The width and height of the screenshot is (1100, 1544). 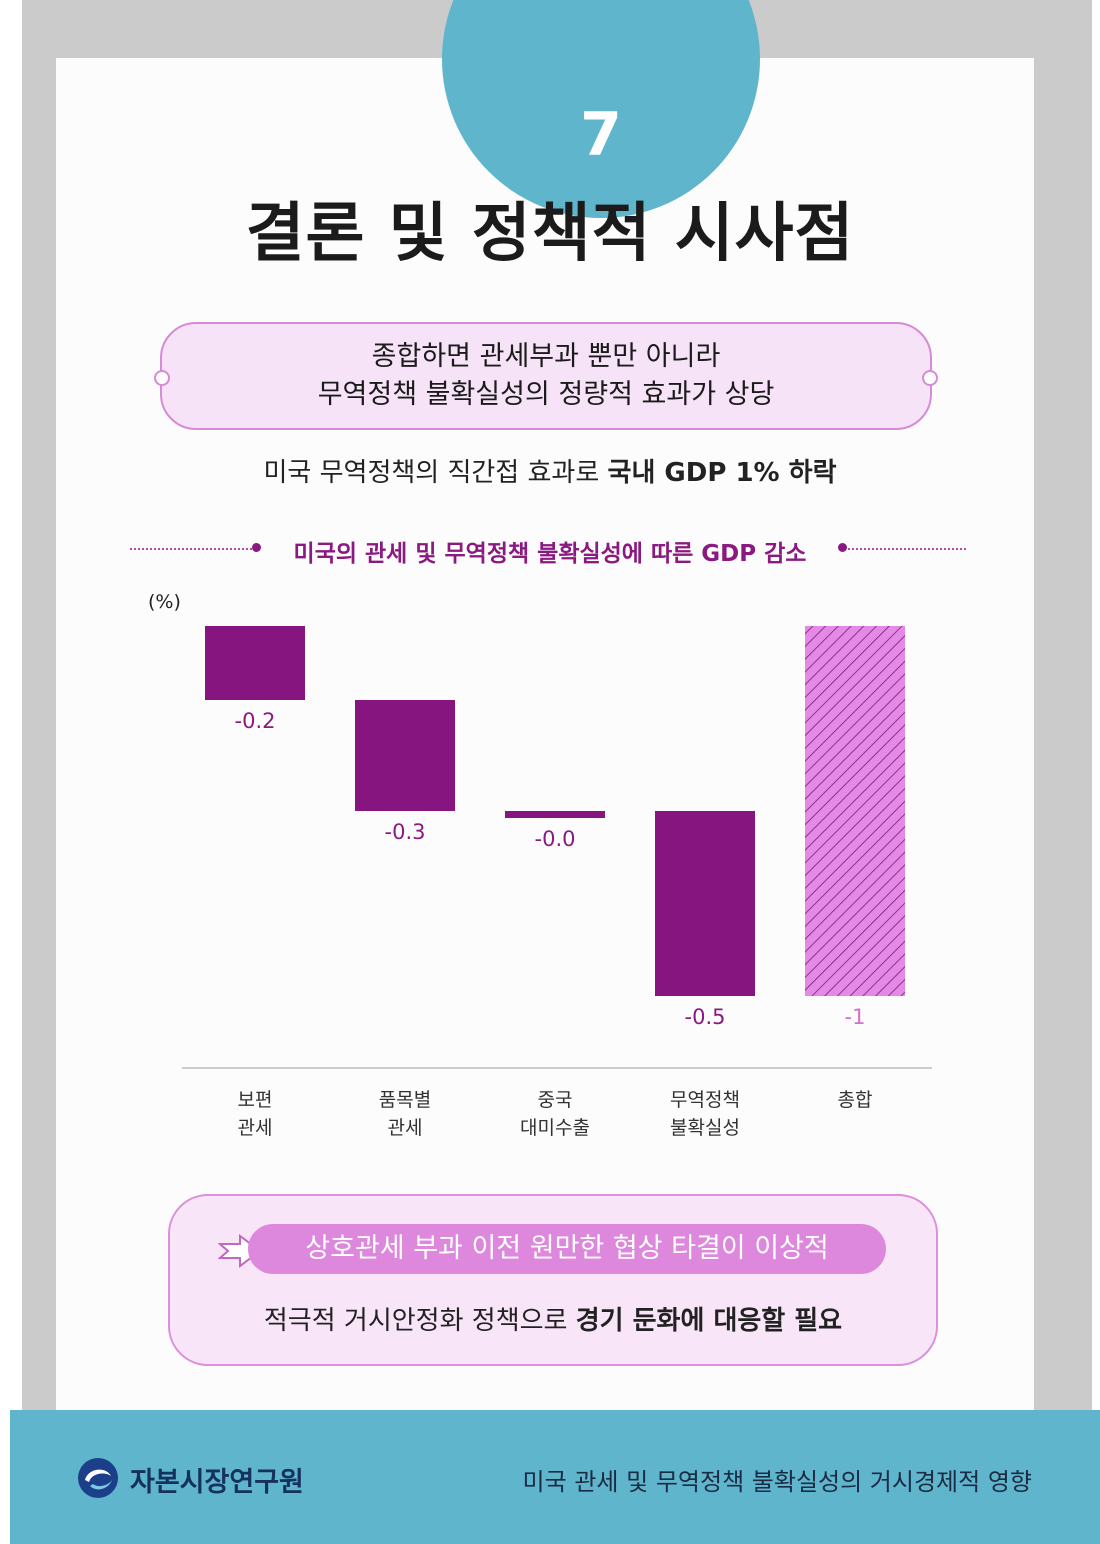 I want to click on org-name: 자본시장연구원, so click(x=217, y=1482).